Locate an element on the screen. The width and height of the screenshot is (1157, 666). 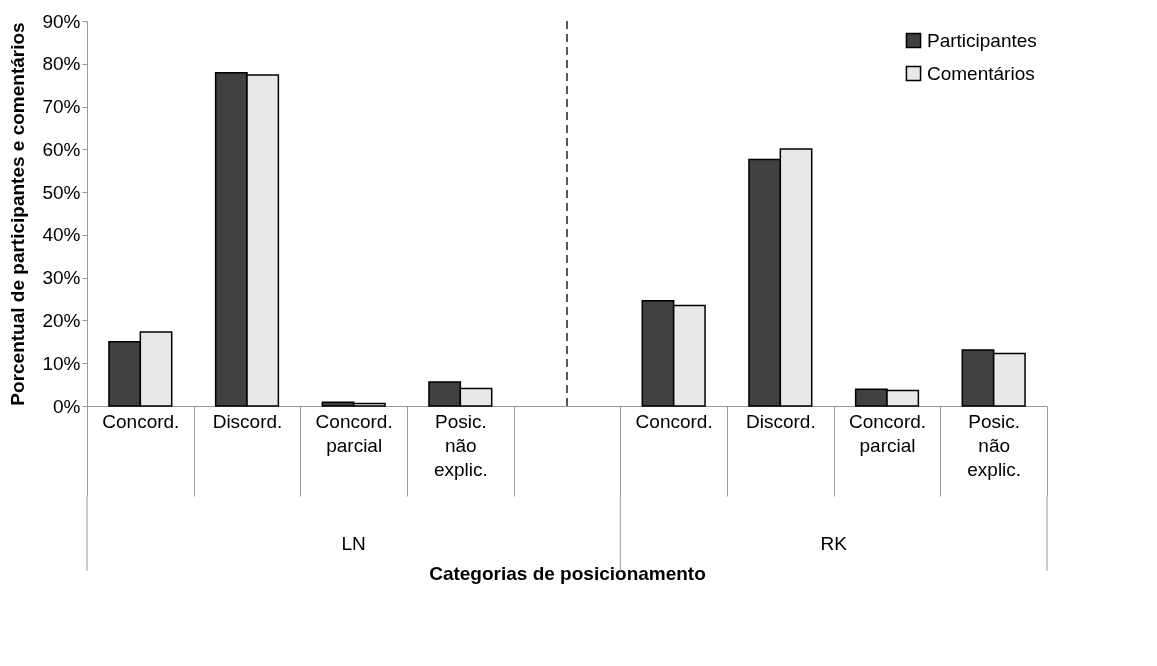
y-tick-label: 60% is located at coordinates (61, 149).